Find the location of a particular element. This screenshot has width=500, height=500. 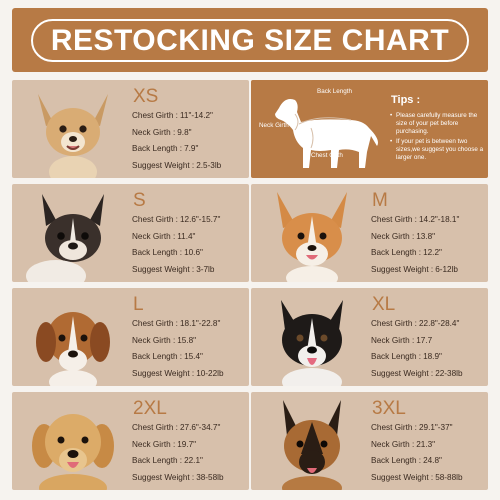

chest-girth-row: Chest Girth :29.1"-37" is located at coordinates (412, 427).